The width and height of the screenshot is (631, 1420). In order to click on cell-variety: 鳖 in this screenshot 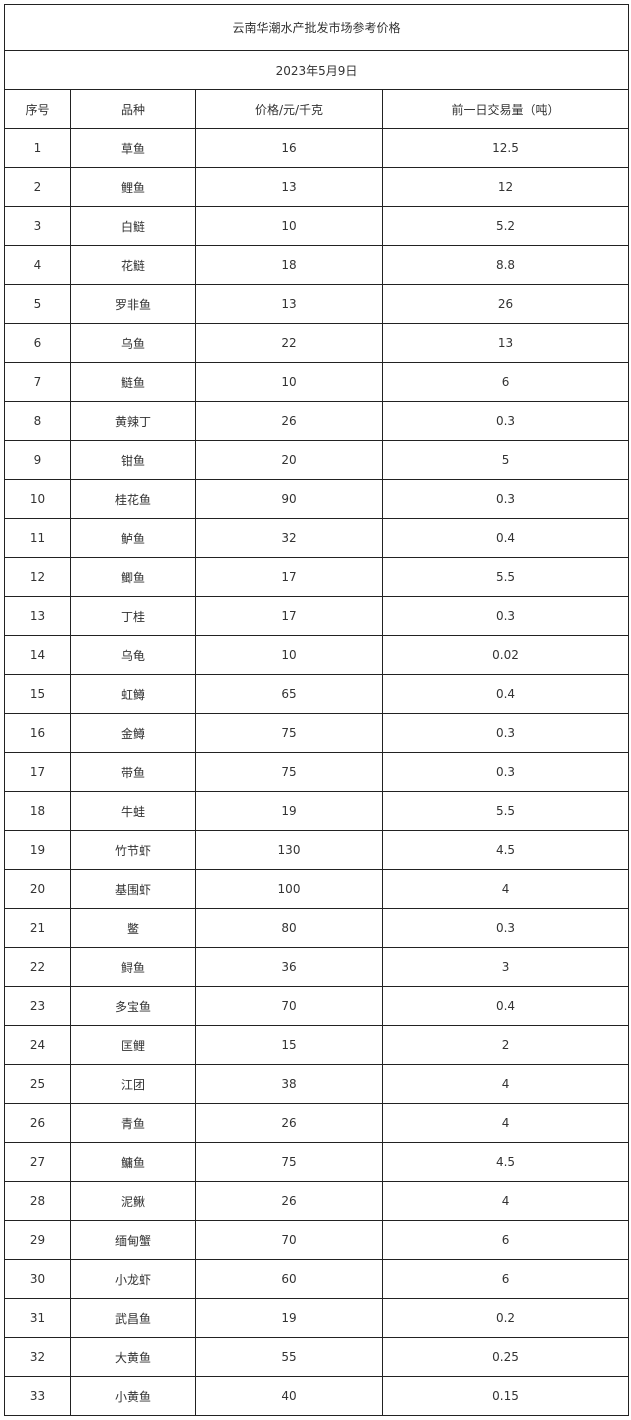, I will do `click(133, 928)`.